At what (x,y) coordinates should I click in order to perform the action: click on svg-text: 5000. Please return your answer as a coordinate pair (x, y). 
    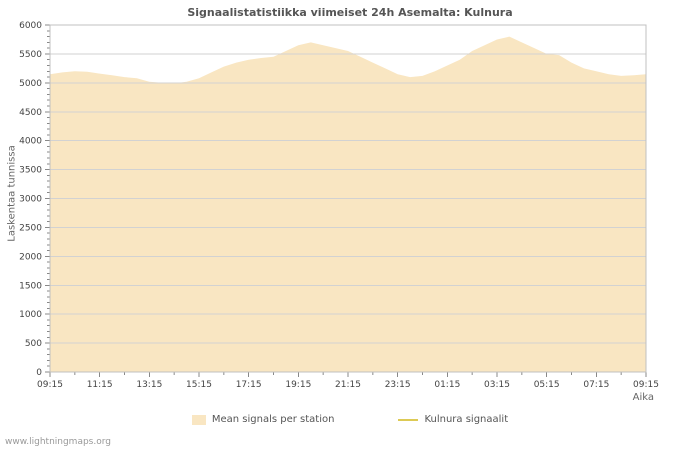
    Looking at the image, I should click on (30, 84).